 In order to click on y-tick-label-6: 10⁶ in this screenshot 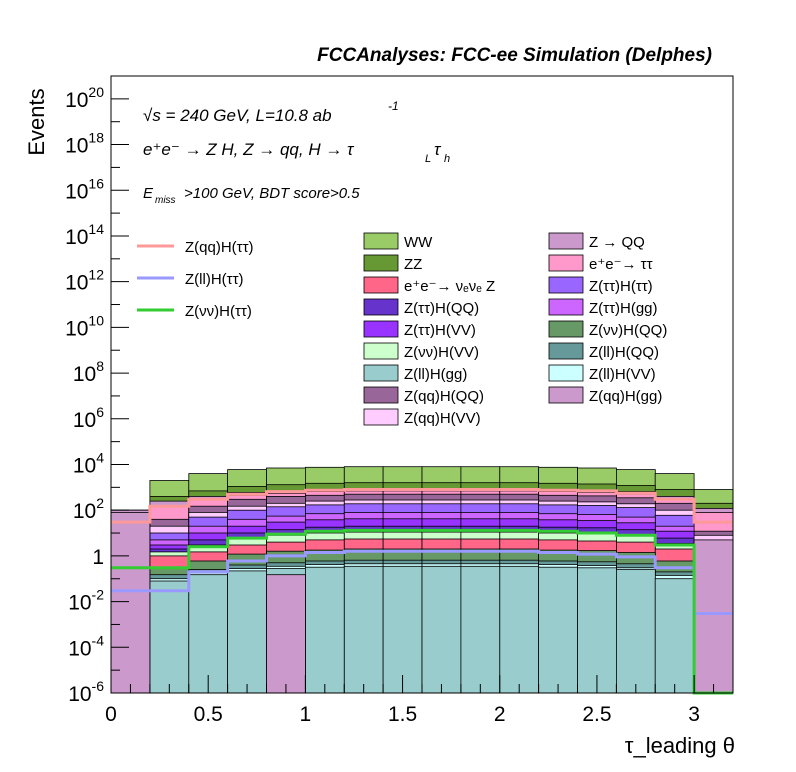, I will do `click(88, 418)`.